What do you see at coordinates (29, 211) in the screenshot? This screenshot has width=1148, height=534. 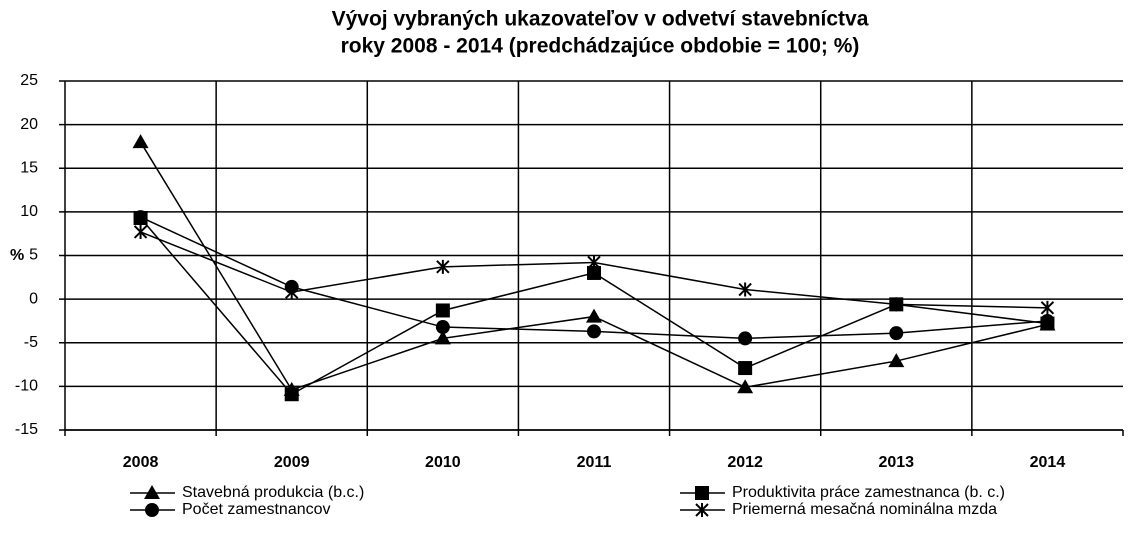 I see `y-tick-label: 10` at bounding box center [29, 211].